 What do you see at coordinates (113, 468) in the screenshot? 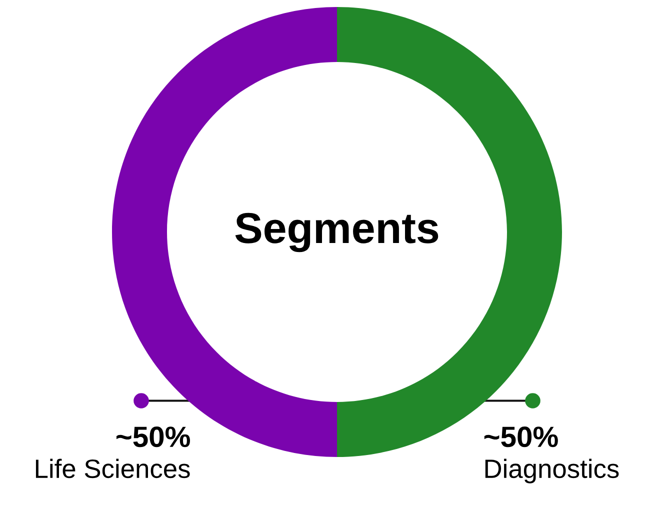
I see `slice-label: Life Sciences` at bounding box center [113, 468].